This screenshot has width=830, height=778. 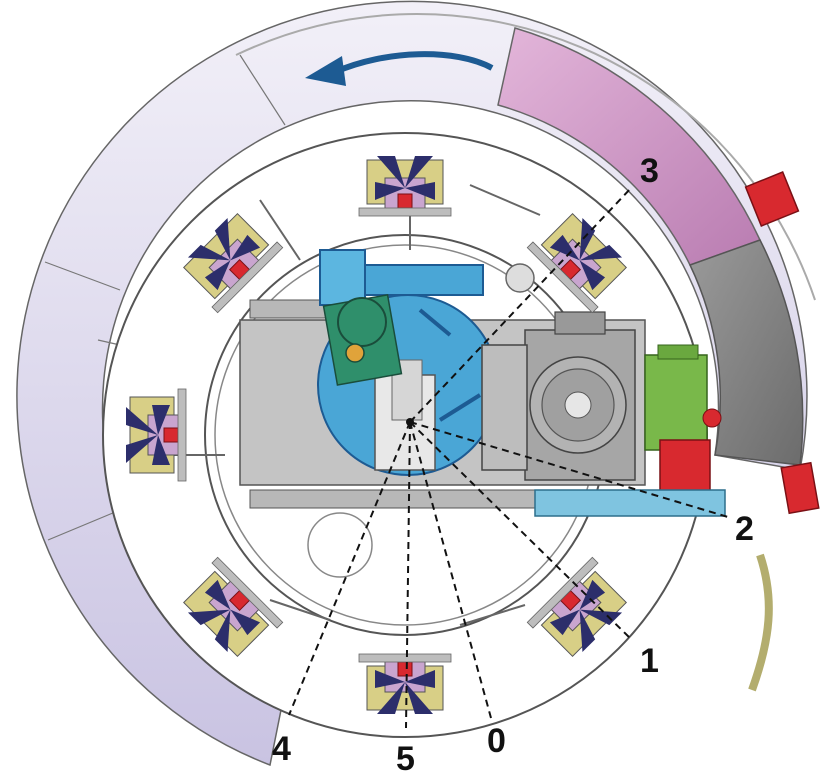 What do you see at coordinates (496, 741) in the screenshot?
I see `label-0: 0` at bounding box center [496, 741].